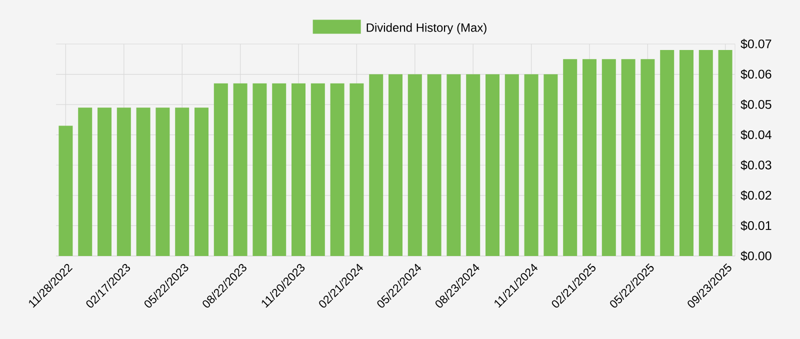  Describe the element at coordinates (756, 135) in the screenshot. I see `y-tick-label: $0.04` at that location.